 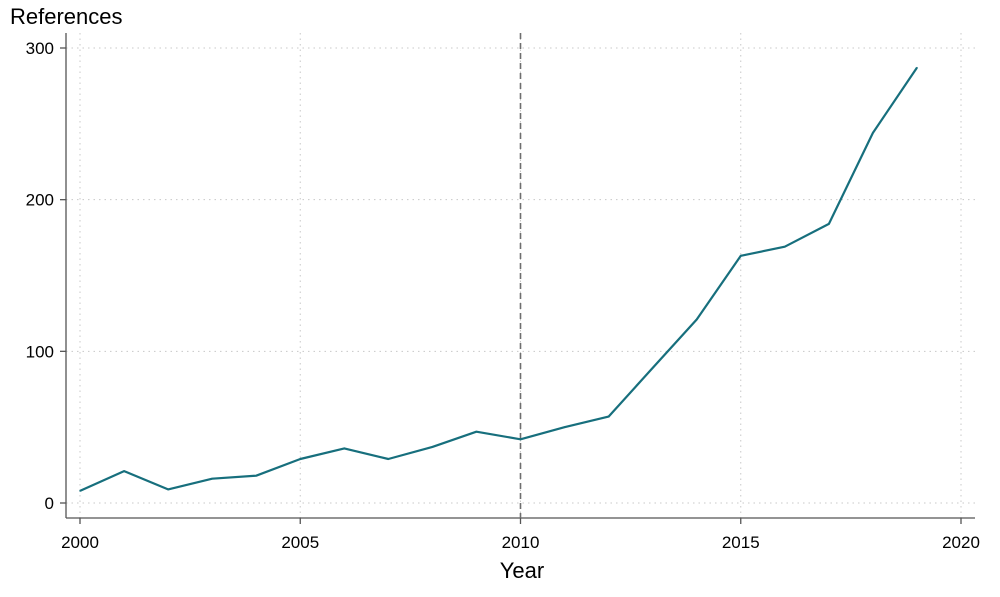 What do you see at coordinates (49, 503) in the screenshot?
I see `y-tick-label: 0` at bounding box center [49, 503].